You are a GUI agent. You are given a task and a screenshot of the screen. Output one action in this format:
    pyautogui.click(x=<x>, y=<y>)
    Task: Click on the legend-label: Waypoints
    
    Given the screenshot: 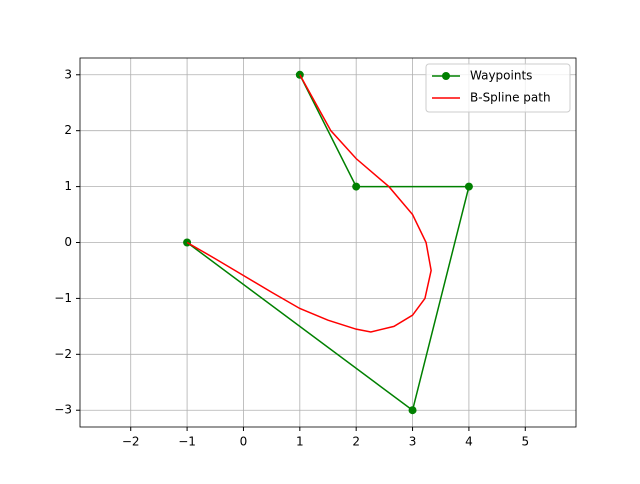 What is the action you would take?
    pyautogui.click(x=501, y=76)
    